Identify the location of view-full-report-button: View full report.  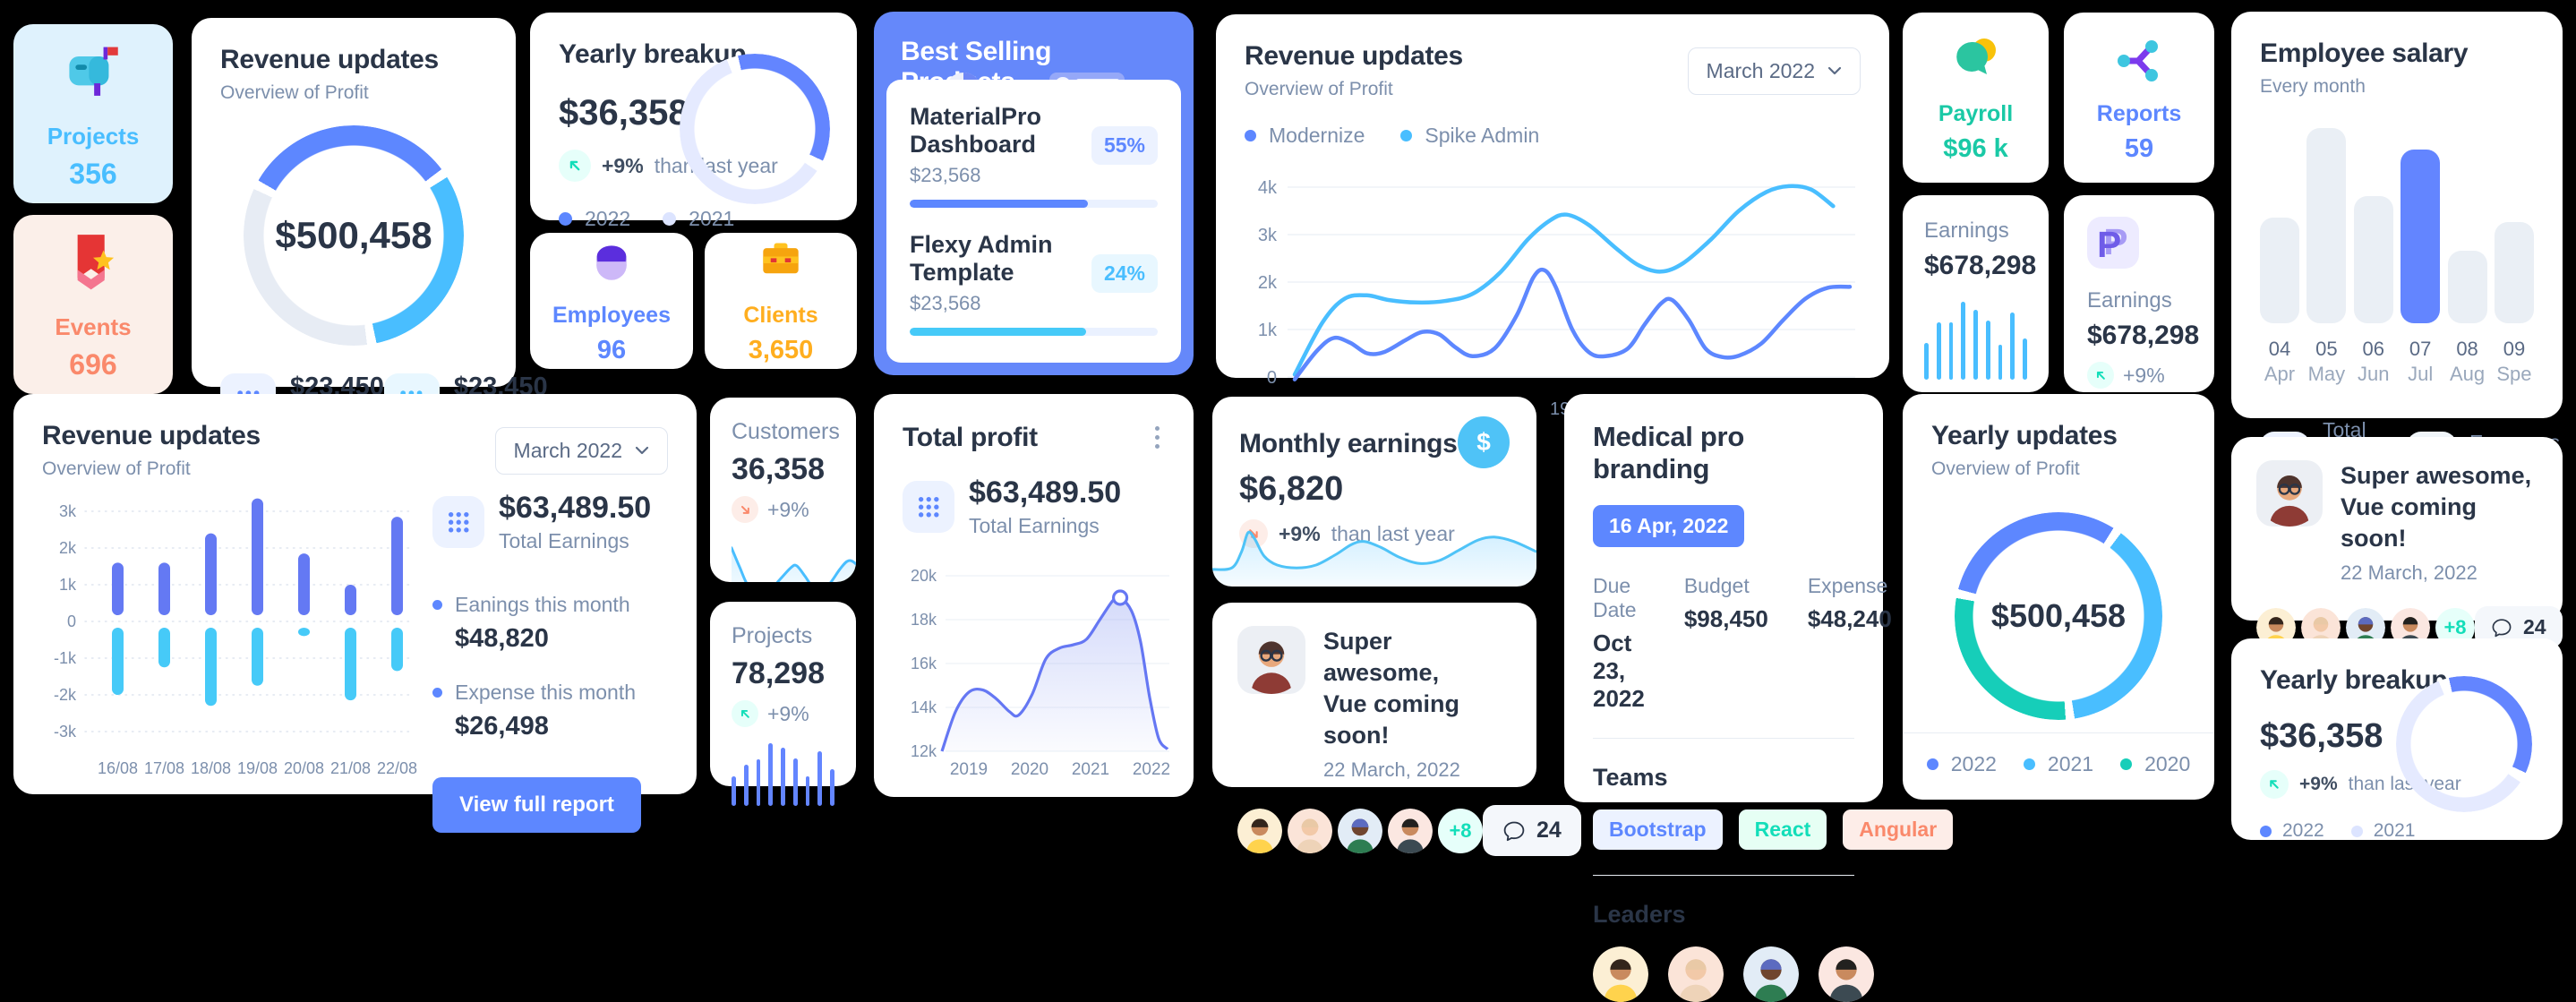
(536, 805).